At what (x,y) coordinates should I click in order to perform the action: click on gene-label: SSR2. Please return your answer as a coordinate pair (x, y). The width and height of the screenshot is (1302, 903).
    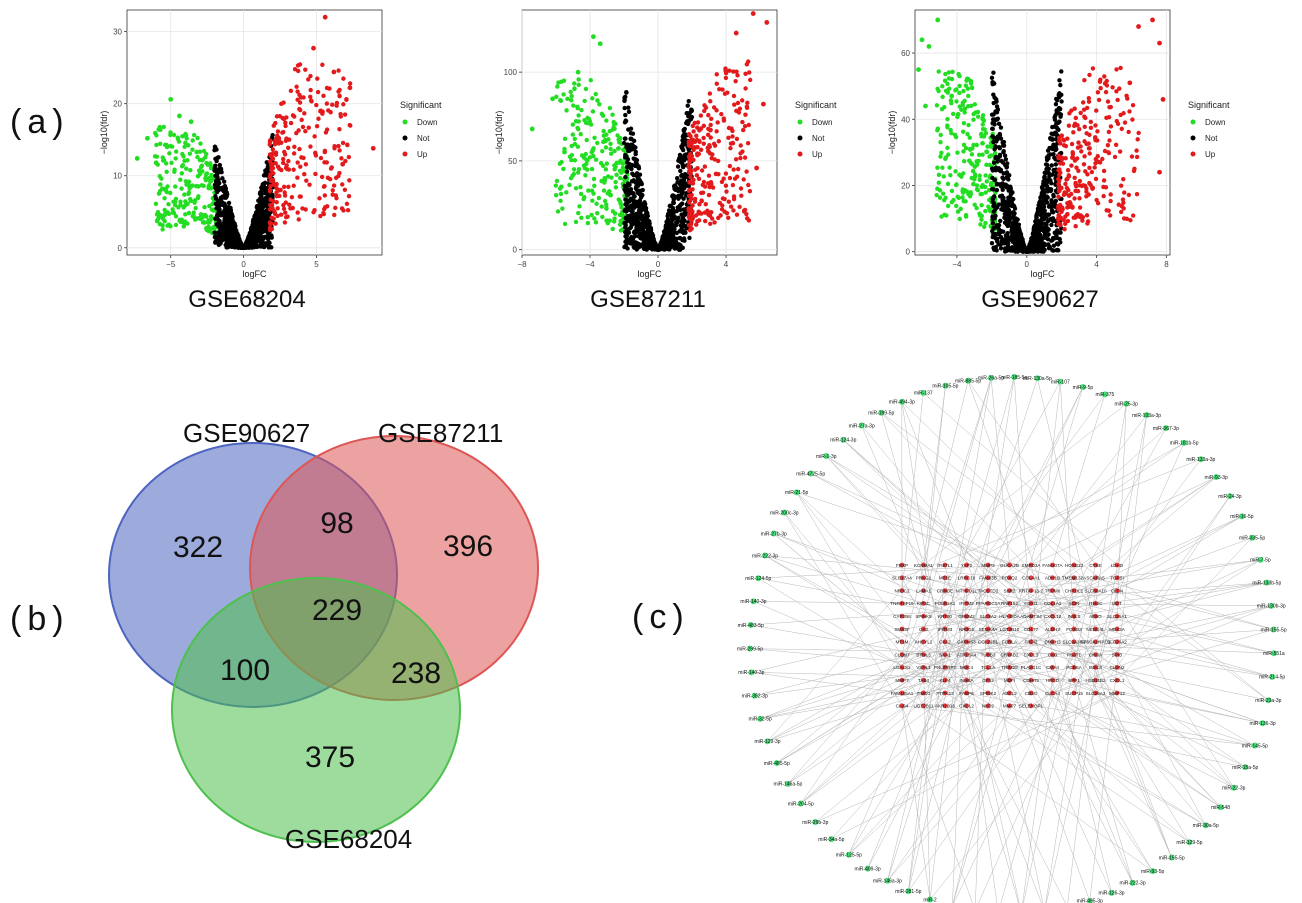
    Looking at the image, I should click on (1009, 590).